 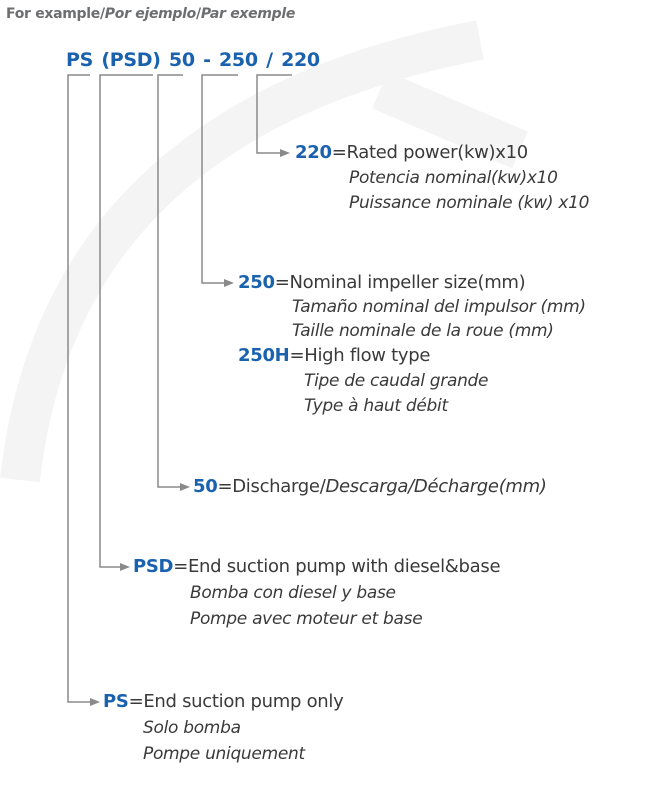 I want to click on header-es: Por ejemplo, so click(x=150, y=14).